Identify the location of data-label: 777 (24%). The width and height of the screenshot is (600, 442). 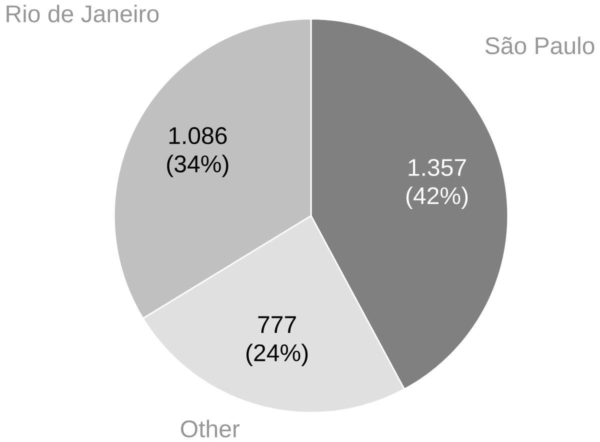
(277, 341).